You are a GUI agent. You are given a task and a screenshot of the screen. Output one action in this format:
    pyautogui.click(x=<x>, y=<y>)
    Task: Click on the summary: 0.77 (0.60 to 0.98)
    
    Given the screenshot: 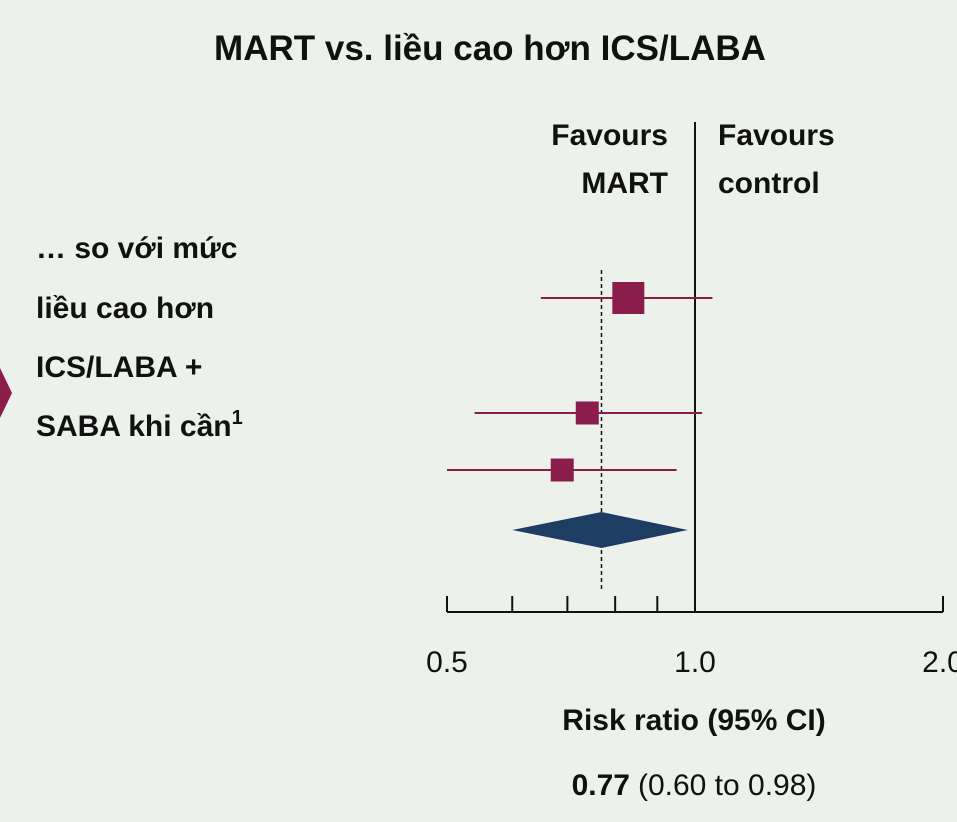 What is the action you would take?
    pyautogui.click(x=694, y=785)
    